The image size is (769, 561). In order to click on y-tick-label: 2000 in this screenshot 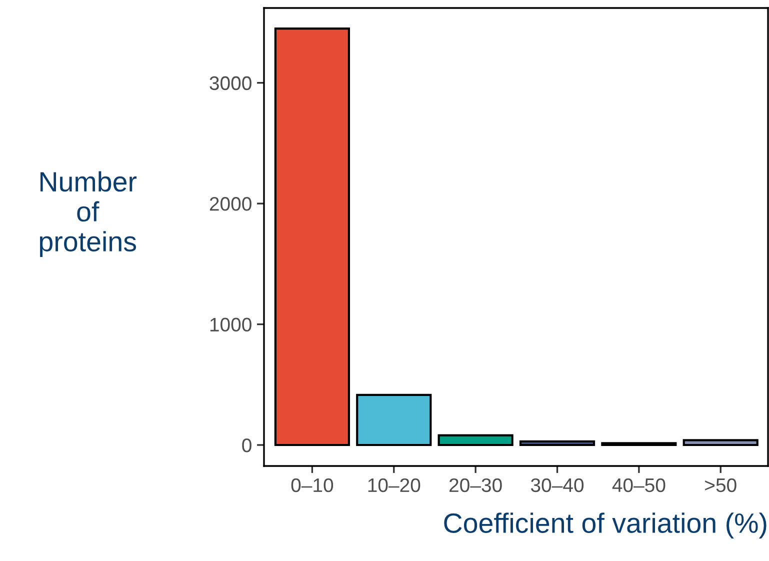, I will do `click(231, 204)`.